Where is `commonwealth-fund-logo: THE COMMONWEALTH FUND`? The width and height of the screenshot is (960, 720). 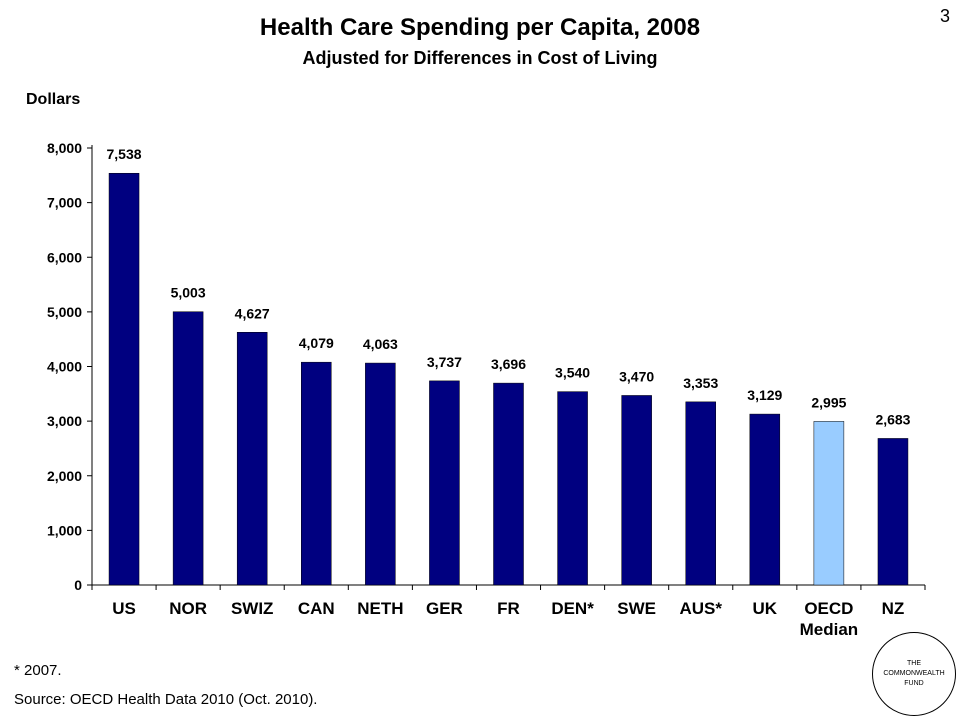 commonwealth-fund-logo: THE COMMONWEALTH FUND is located at coordinates (914, 674).